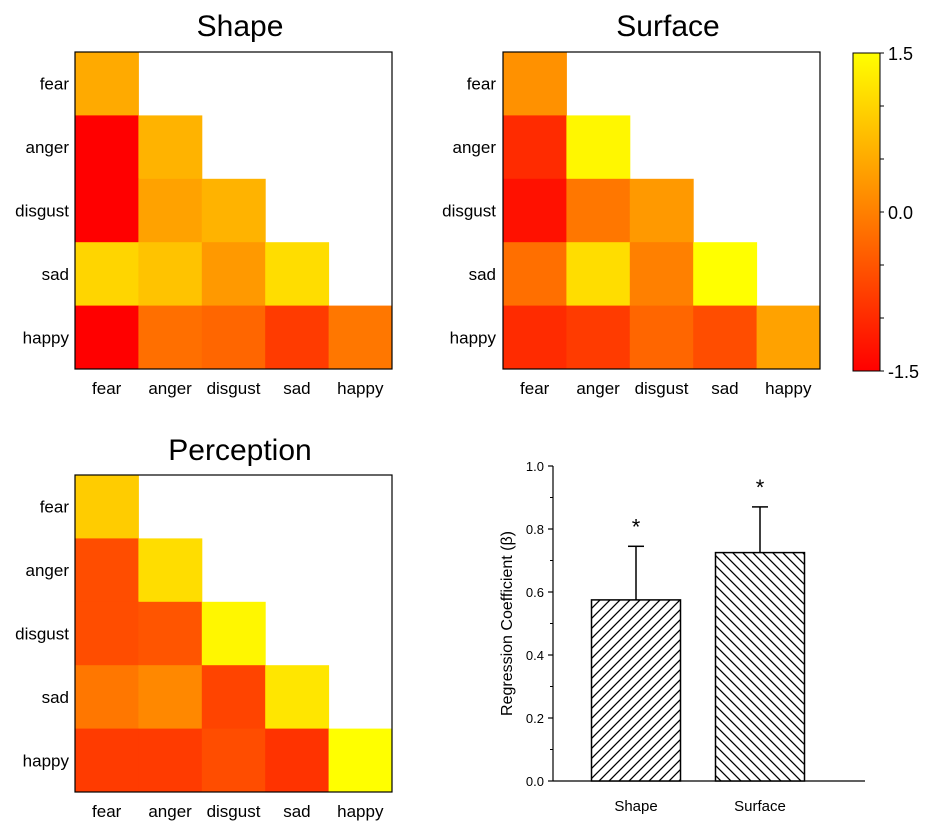 The height and width of the screenshot is (823, 931). I want to click on bar-y-tick-label: 0.6, so click(535, 592).